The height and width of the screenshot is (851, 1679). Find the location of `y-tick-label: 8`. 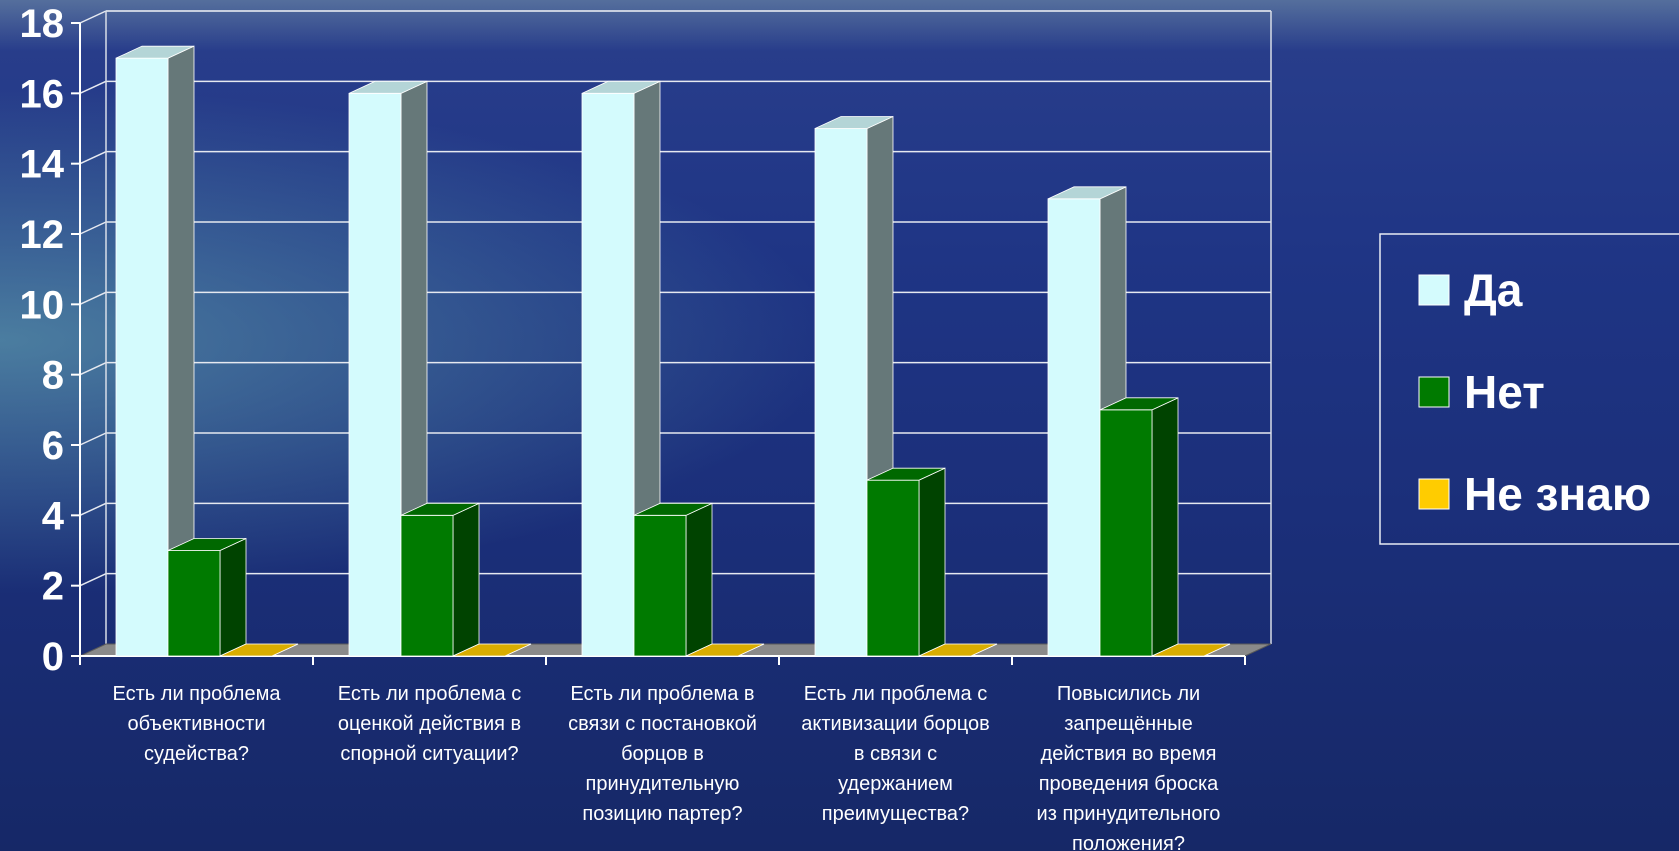

y-tick-label: 8 is located at coordinates (53, 376).